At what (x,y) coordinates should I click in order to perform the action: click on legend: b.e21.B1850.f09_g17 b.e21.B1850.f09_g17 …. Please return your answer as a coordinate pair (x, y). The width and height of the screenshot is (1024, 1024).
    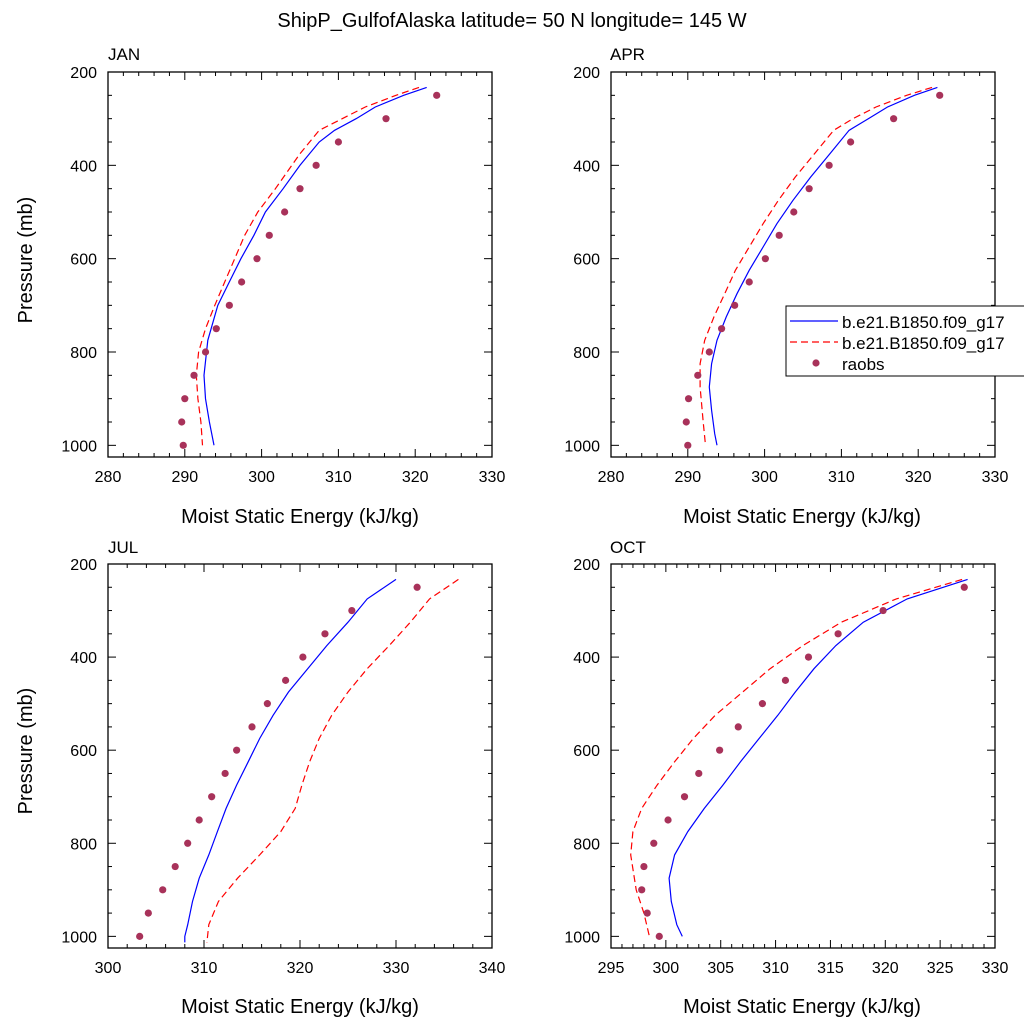
    Looking at the image, I should click on (904, 341).